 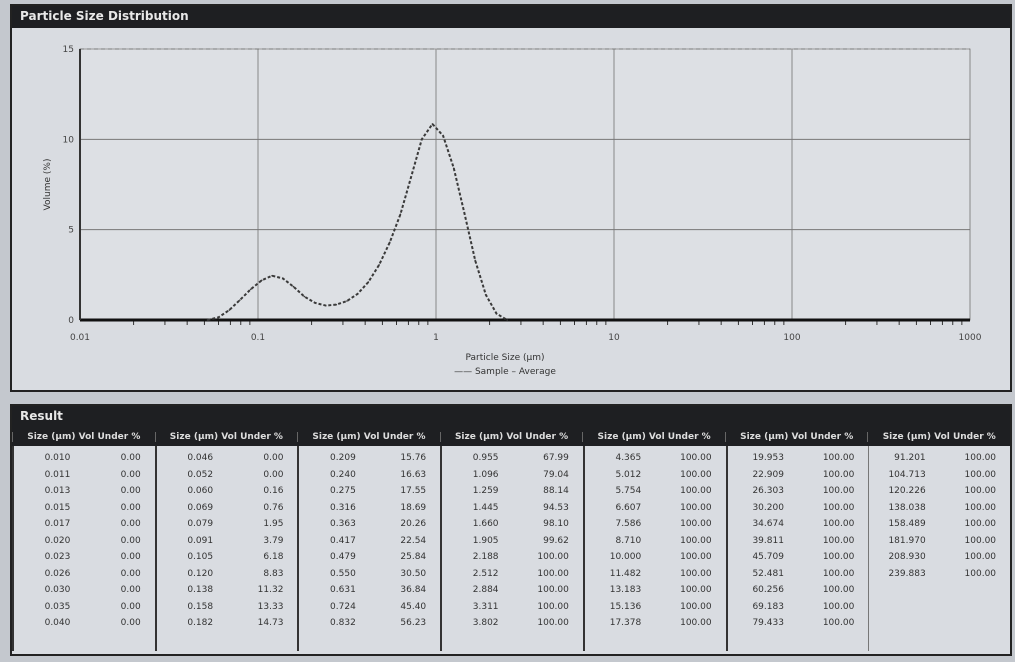 I want to click on size-cell: 26.303, so click(x=768, y=491).